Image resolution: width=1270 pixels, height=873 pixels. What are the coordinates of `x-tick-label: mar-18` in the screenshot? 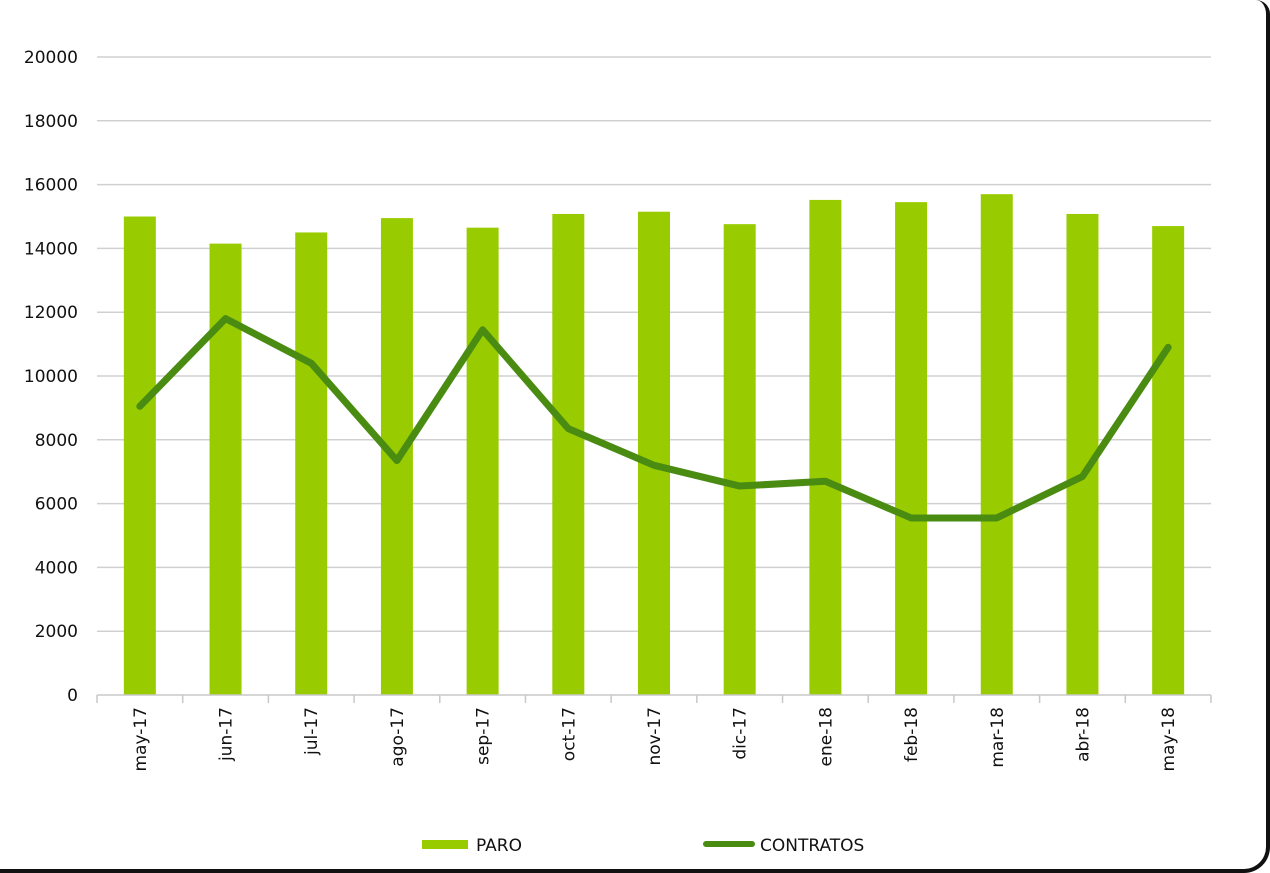 It's located at (998, 737).